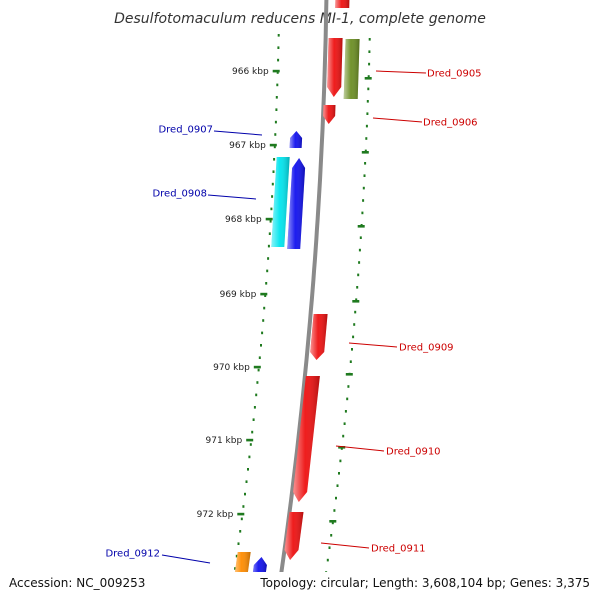  What do you see at coordinates (204, 194) in the screenshot?
I see `gene-label-dred-0908: Dred_0908` at bounding box center [204, 194].